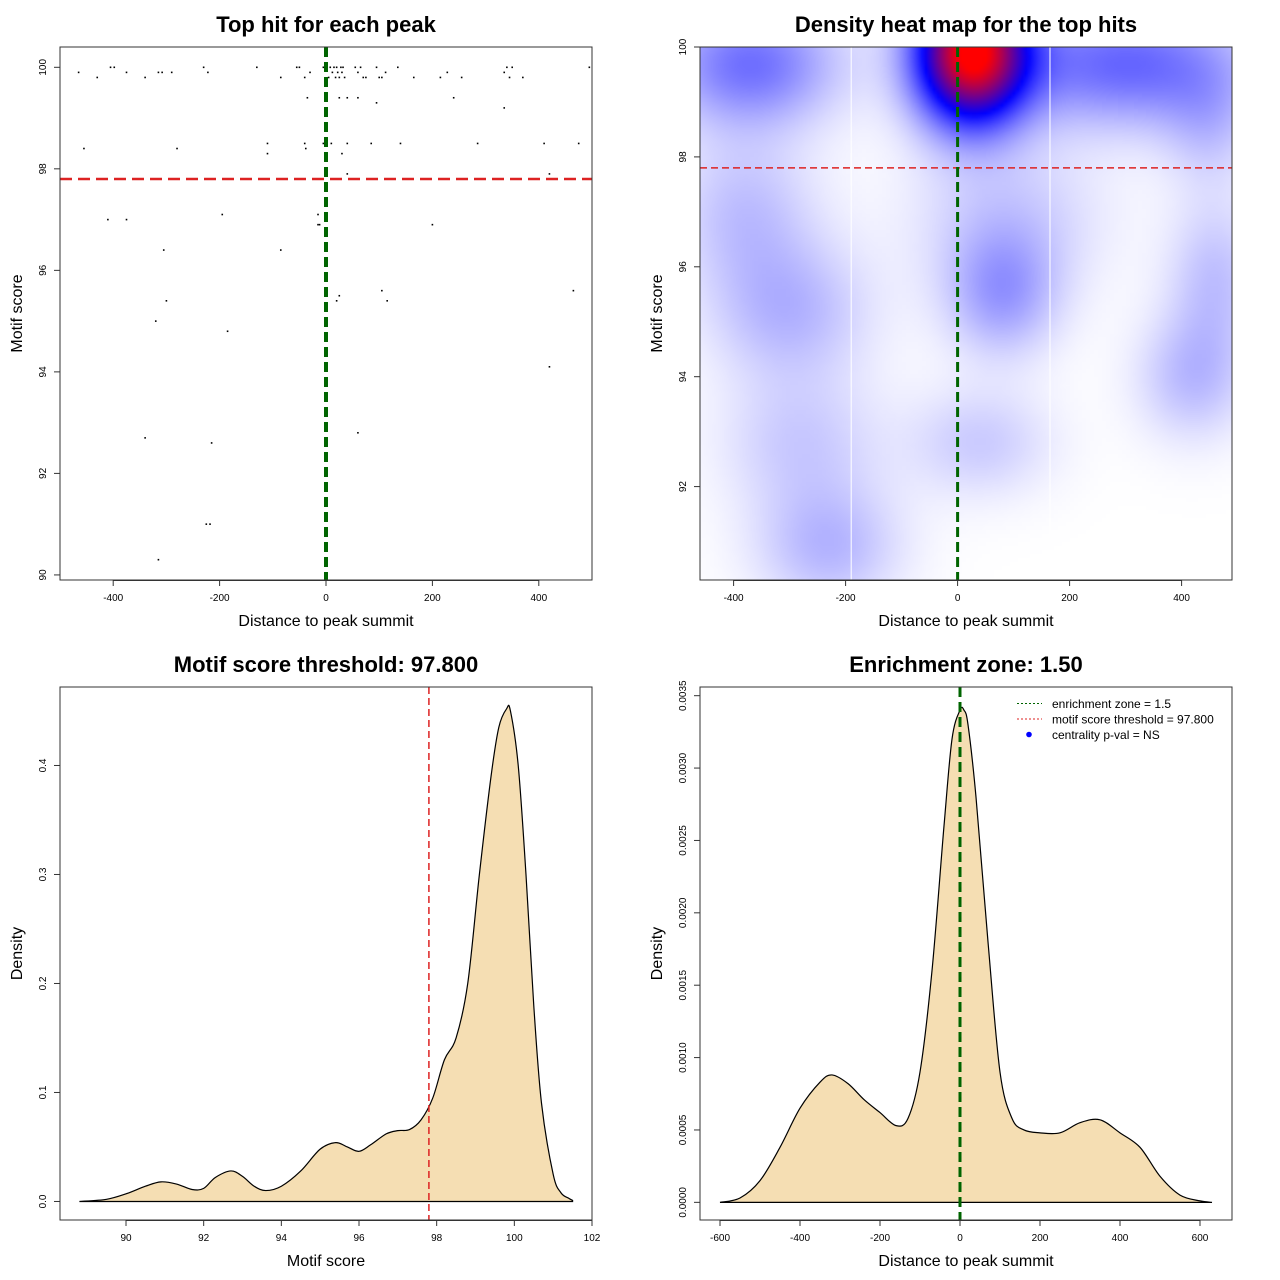  I want to click on y-tick-label: 0.3, so click(43, 874).